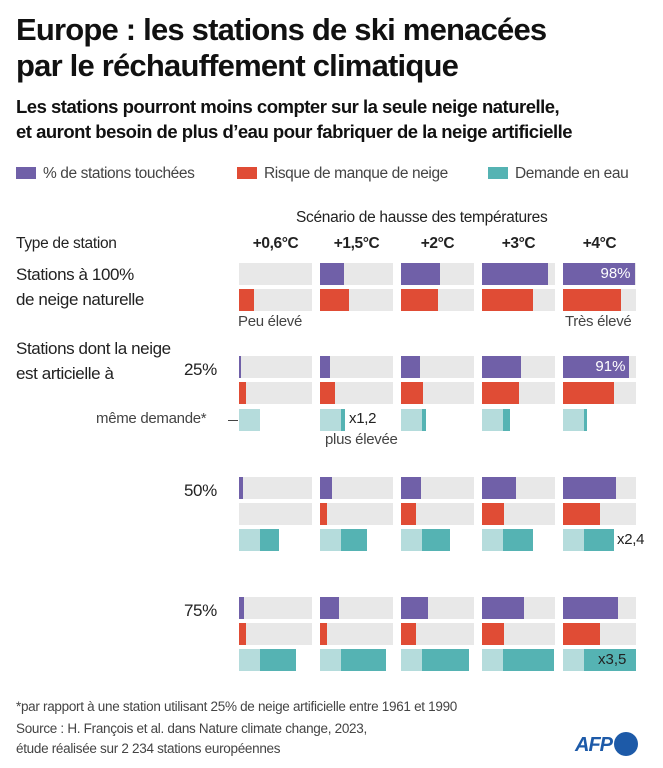 The image size is (663, 768). I want to click on legend-label: Demande en eau, so click(572, 173).